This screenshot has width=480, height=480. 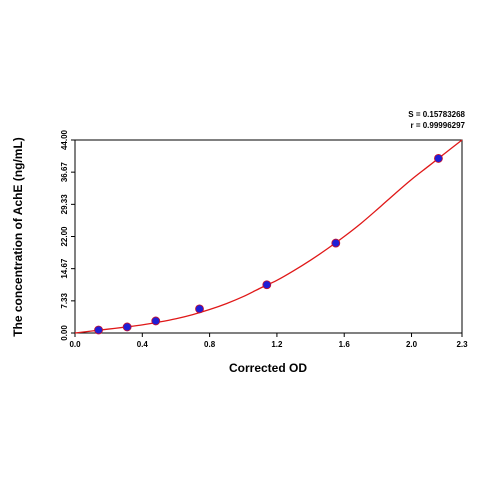 What do you see at coordinates (64, 301) in the screenshot?
I see `y-tick-label: 7.33` at bounding box center [64, 301].